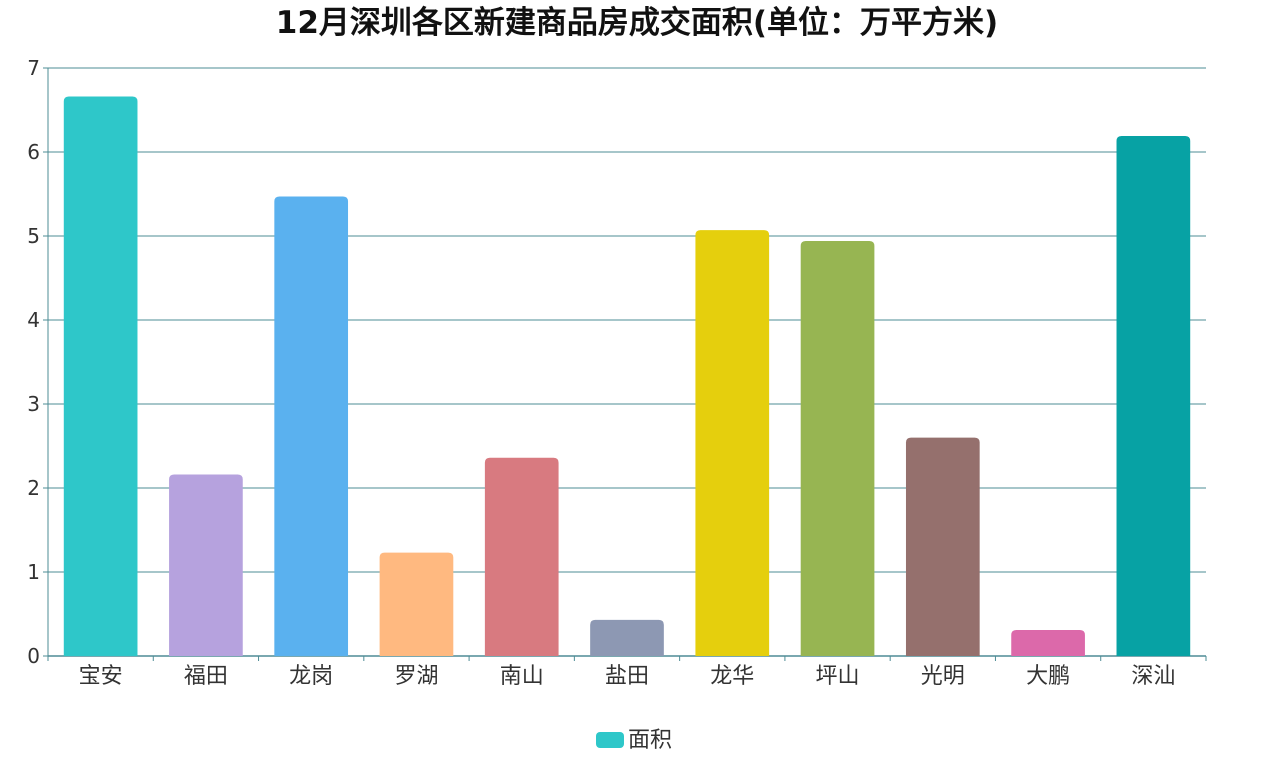 The height and width of the screenshot is (757, 1274). What do you see at coordinates (522, 676) in the screenshot?
I see `x-tick-label: 南山` at bounding box center [522, 676].